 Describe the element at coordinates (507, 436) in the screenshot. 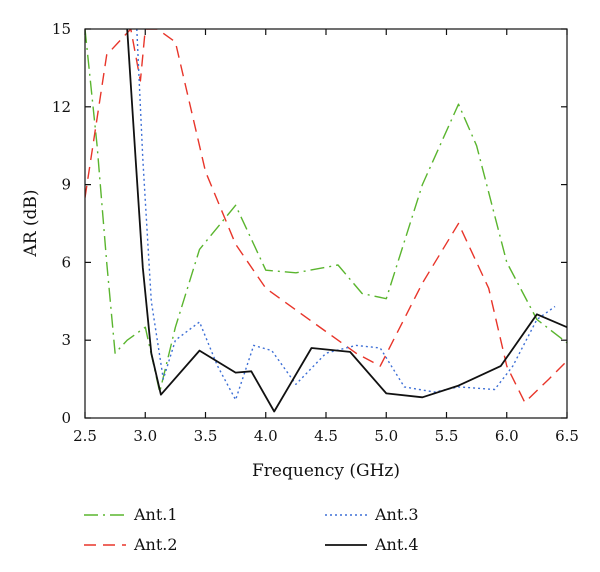

I see `x-tick-label: 6.0` at that location.